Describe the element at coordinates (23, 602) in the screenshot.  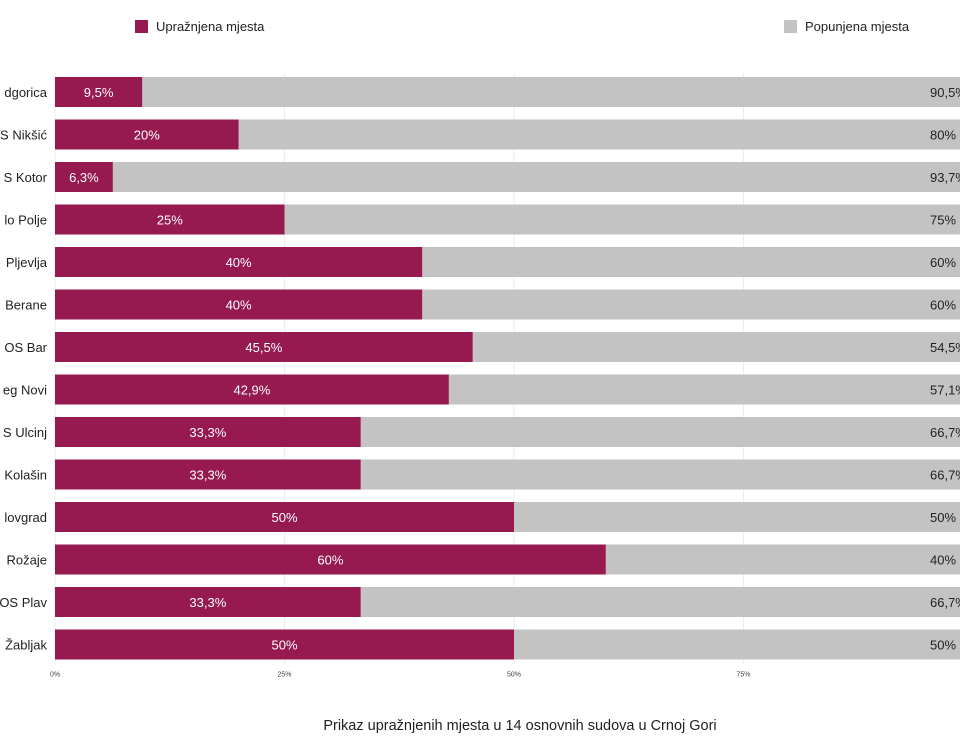
I see `category-label: OS Plav` at that location.